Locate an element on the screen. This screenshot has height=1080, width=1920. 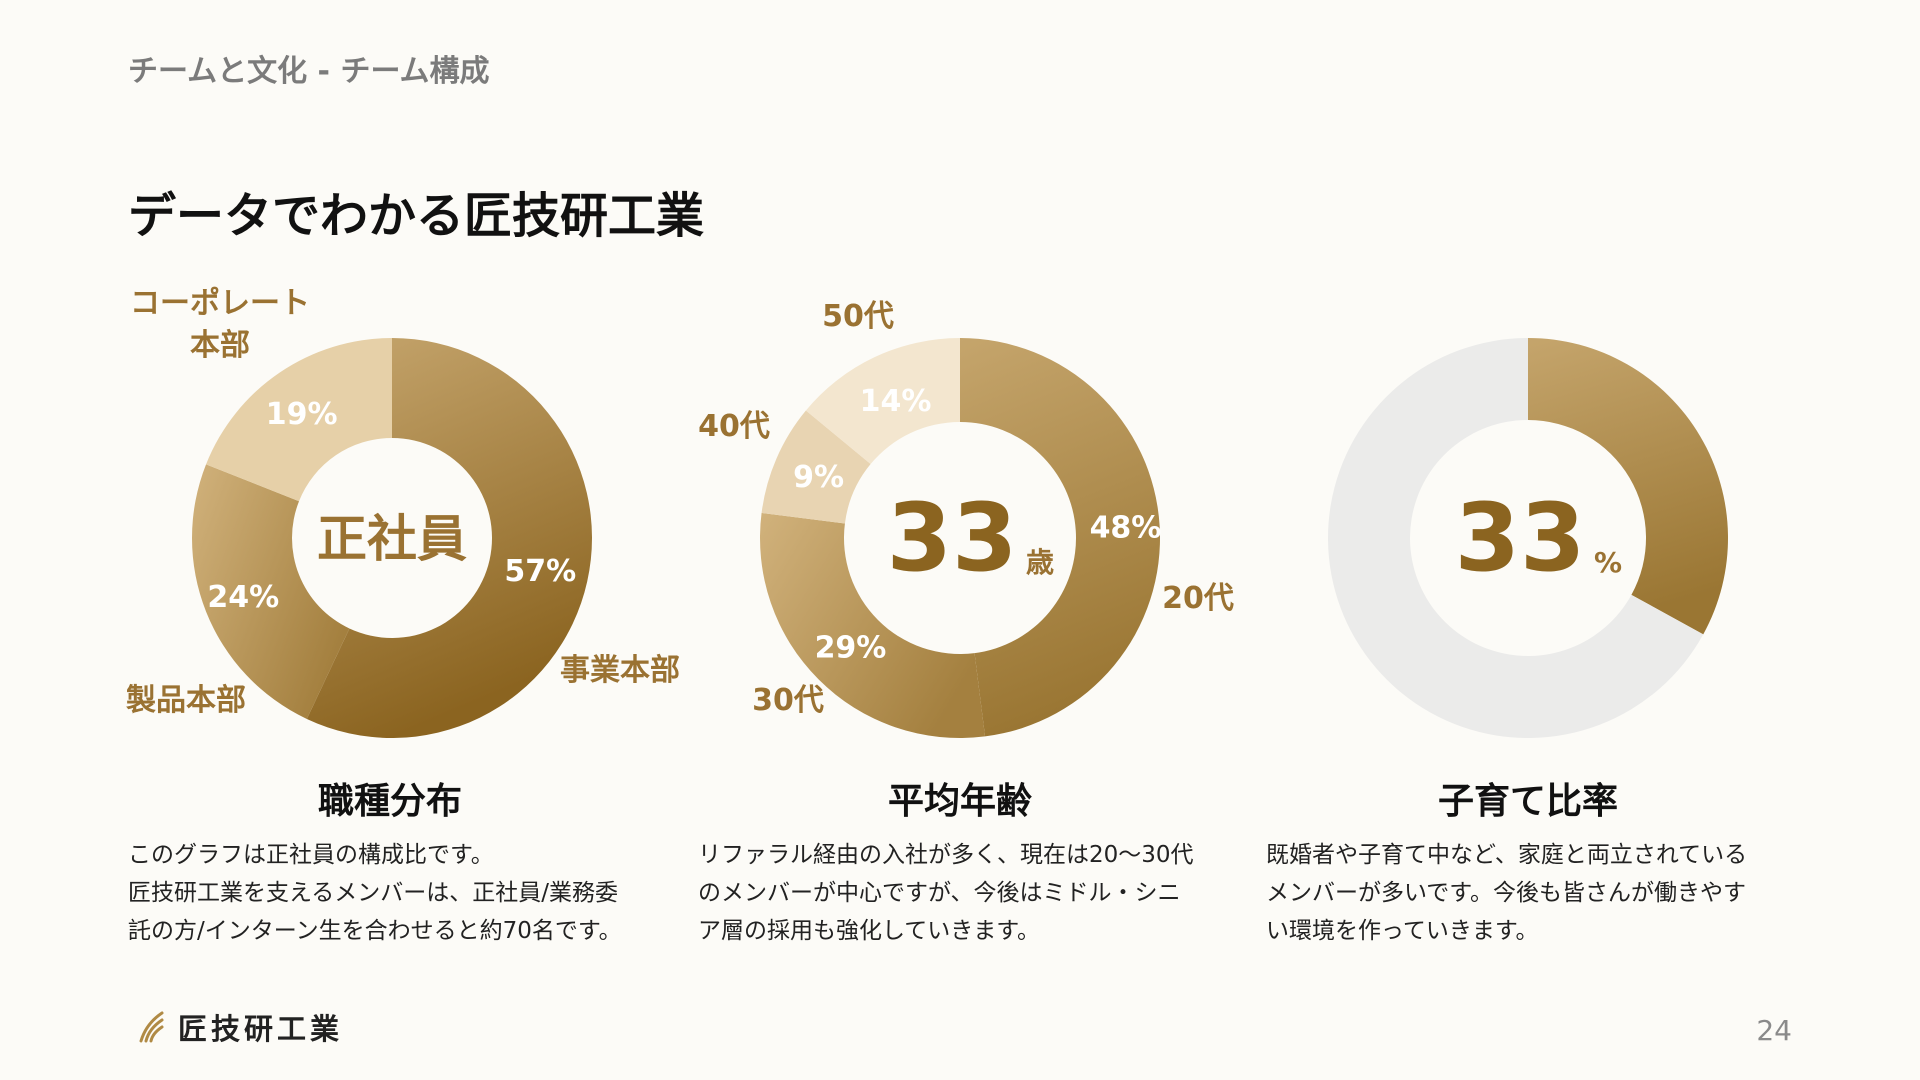
category-label-0-0: 事業本部 is located at coordinates (620, 670).